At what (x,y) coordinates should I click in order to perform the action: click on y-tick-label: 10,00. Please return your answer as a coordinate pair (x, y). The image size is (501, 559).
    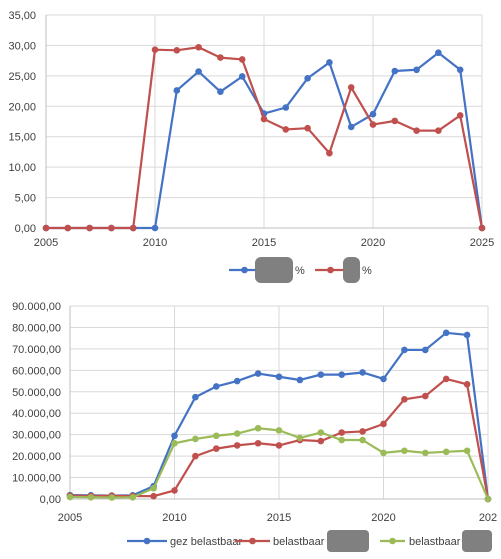
    Looking at the image, I should click on (22, 168).